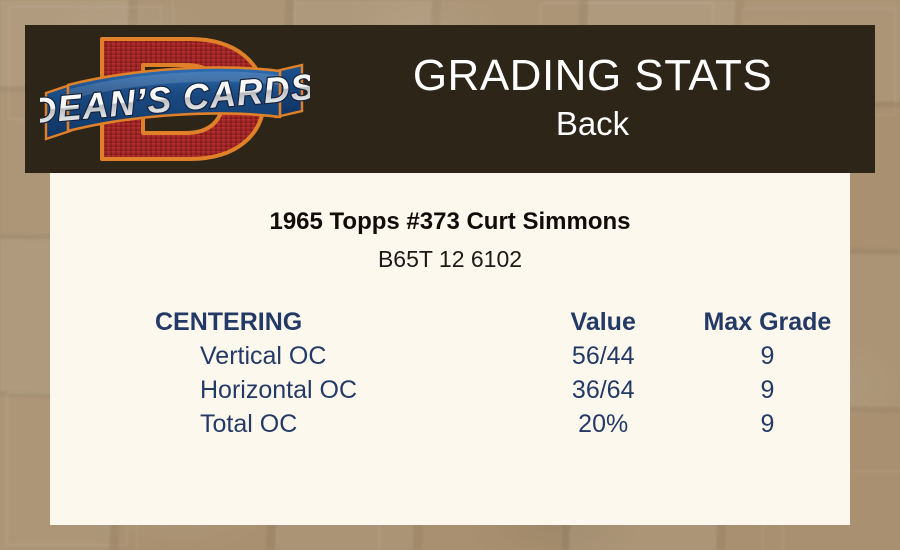  Describe the element at coordinates (450, 258) in the screenshot. I see `card-identifier: B65T 12 6102` at that location.